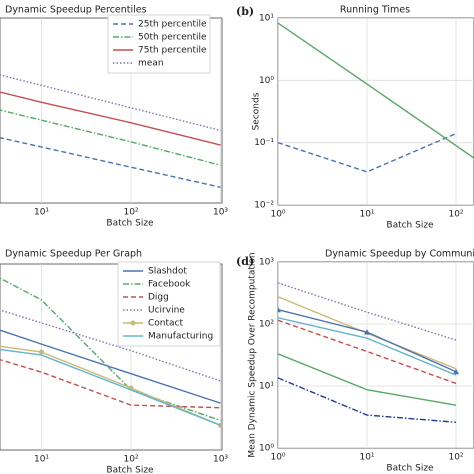  I want to click on legend-box, so click(169, 304).